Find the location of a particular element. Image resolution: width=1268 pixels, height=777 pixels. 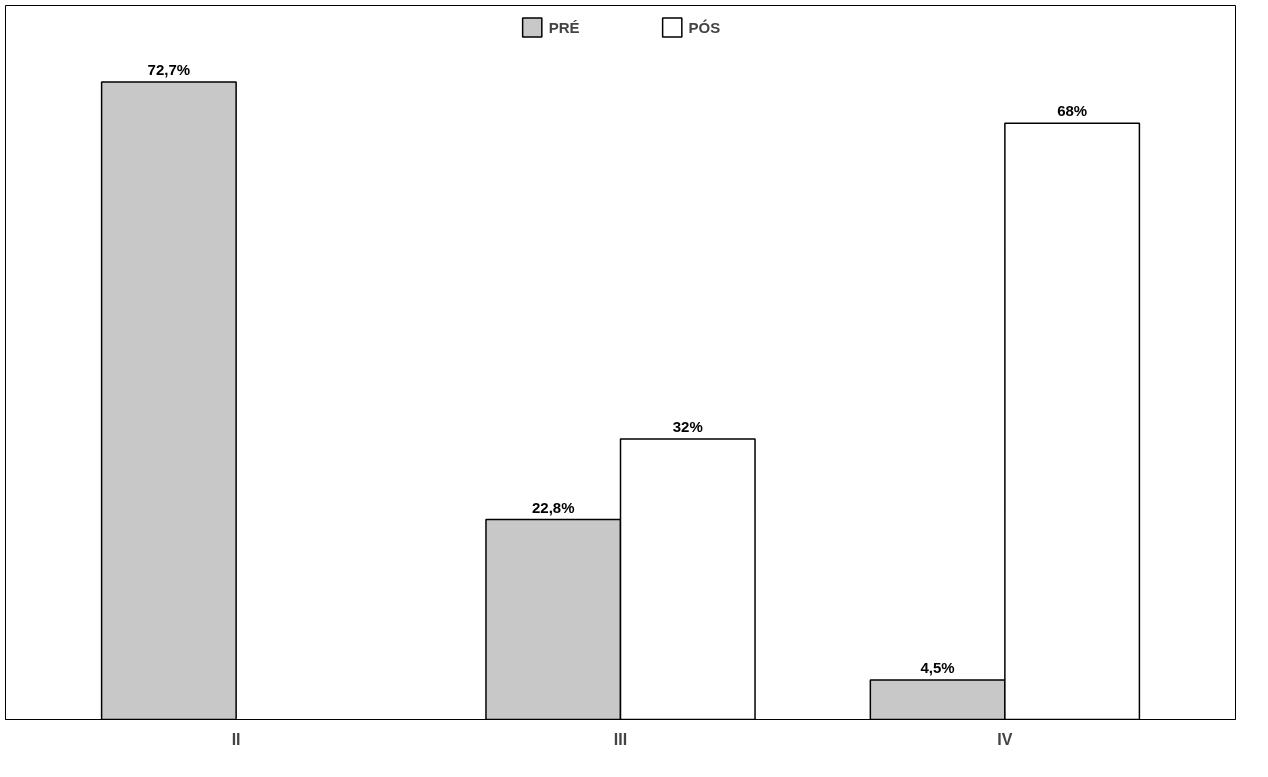

legend-label: PRÉ is located at coordinates (564, 27).